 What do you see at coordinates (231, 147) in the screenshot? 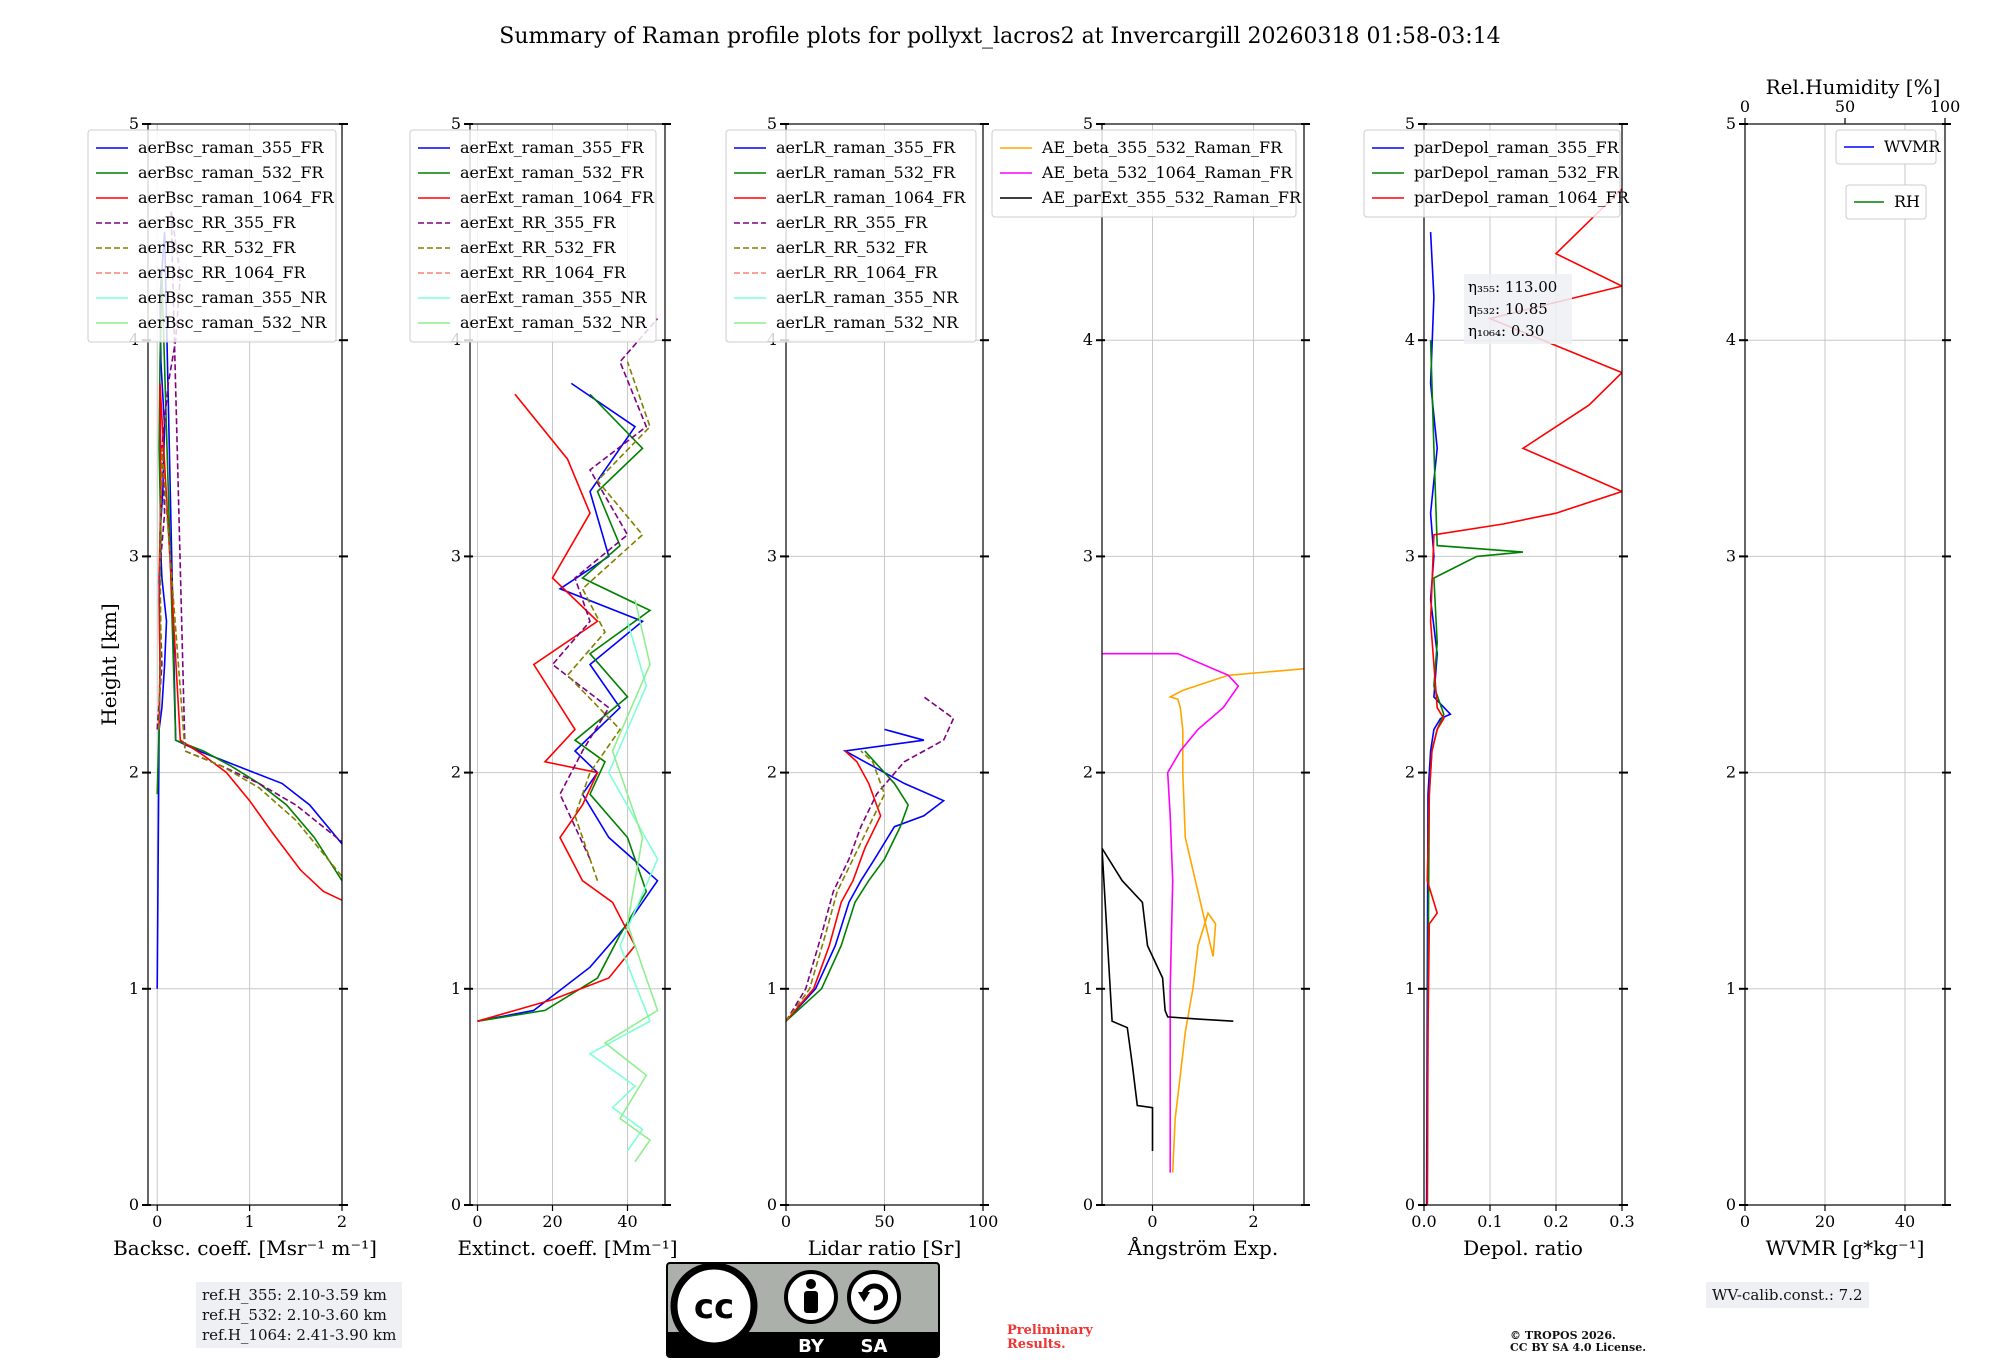
I see `legend-label: aerBsc_raman_355_FR` at bounding box center [231, 147].